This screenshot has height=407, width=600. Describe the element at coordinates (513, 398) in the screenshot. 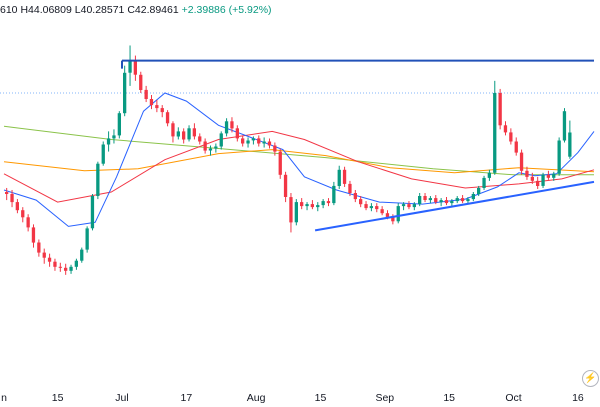

I see `x-tick-label: Oct` at that location.